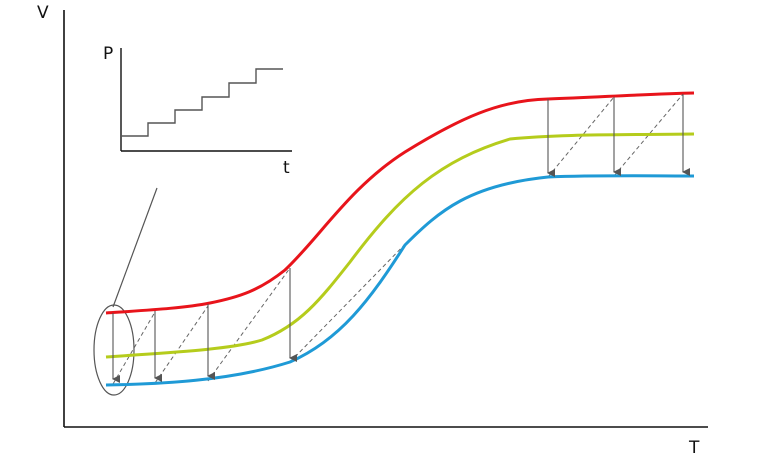 Image resolution: width=768 pixels, height=461 pixels. I want to click on inset-graph: P t, so click(197, 111).